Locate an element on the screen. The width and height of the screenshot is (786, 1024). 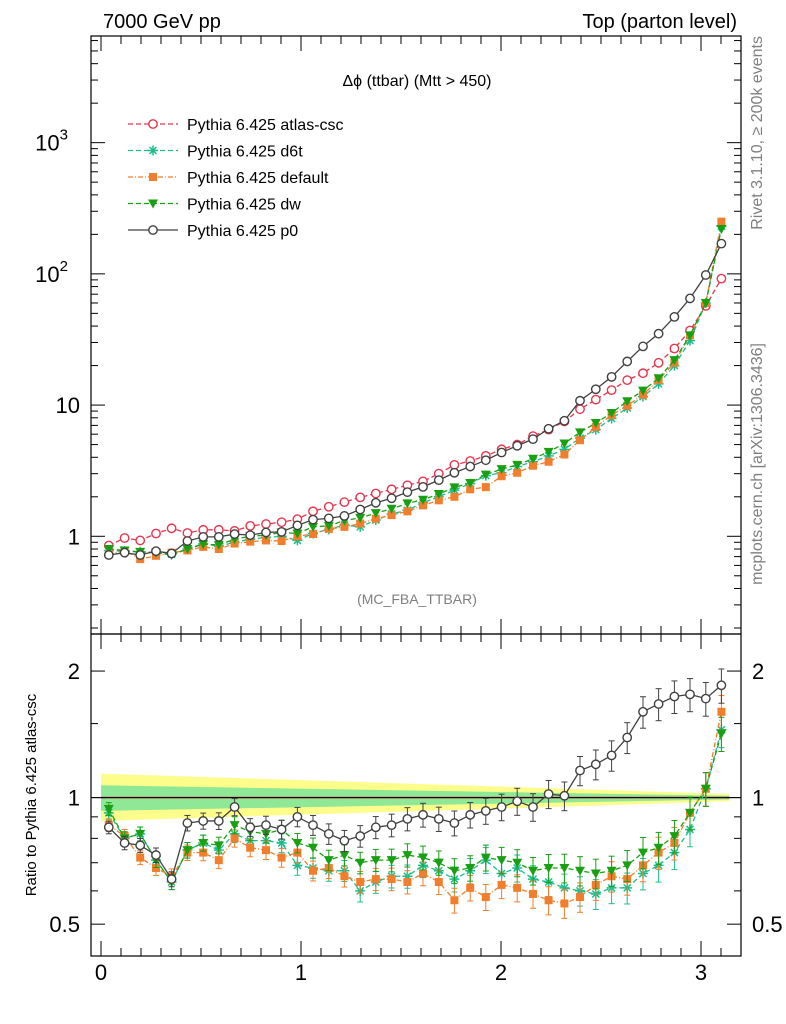
y-tick-label: 10² is located at coordinates (51, 272).